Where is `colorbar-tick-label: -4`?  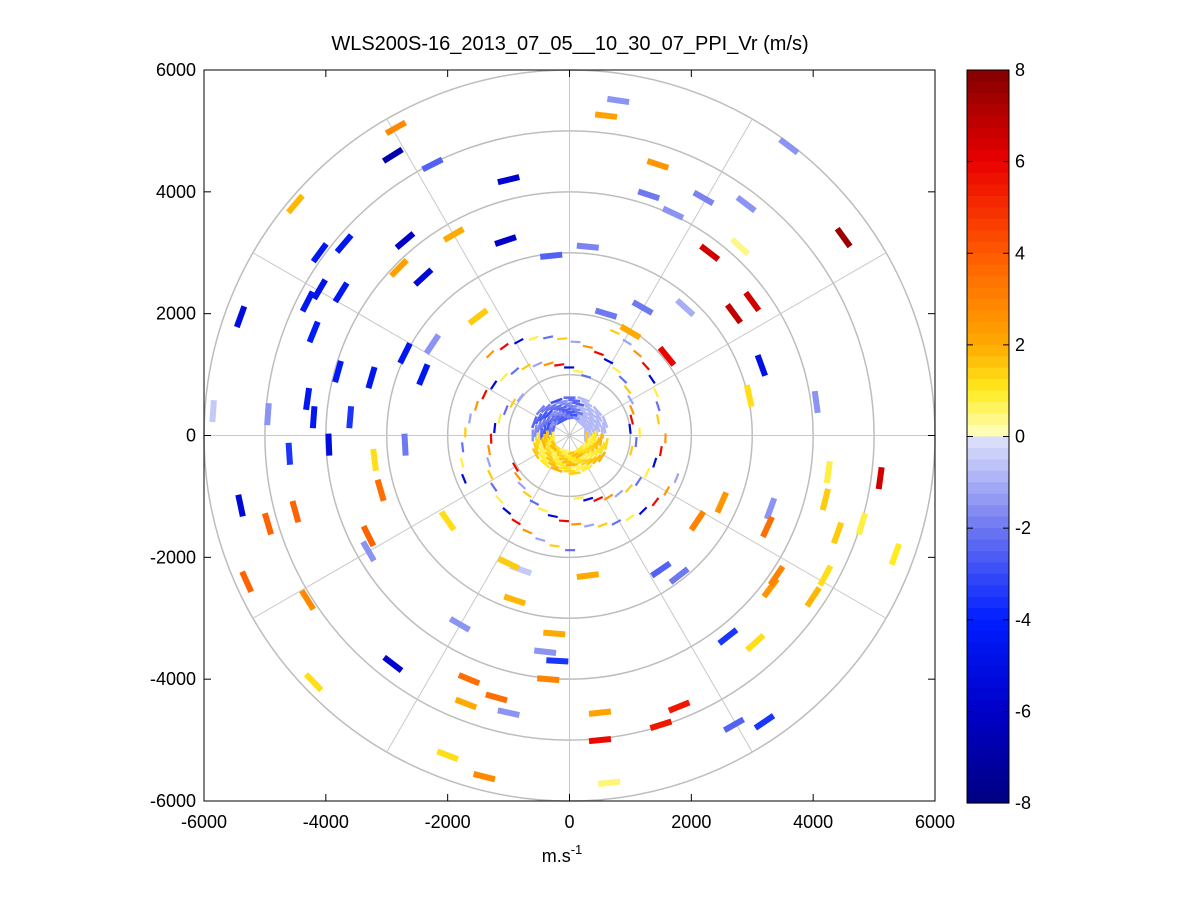 colorbar-tick-label: -4 is located at coordinates (1023, 620).